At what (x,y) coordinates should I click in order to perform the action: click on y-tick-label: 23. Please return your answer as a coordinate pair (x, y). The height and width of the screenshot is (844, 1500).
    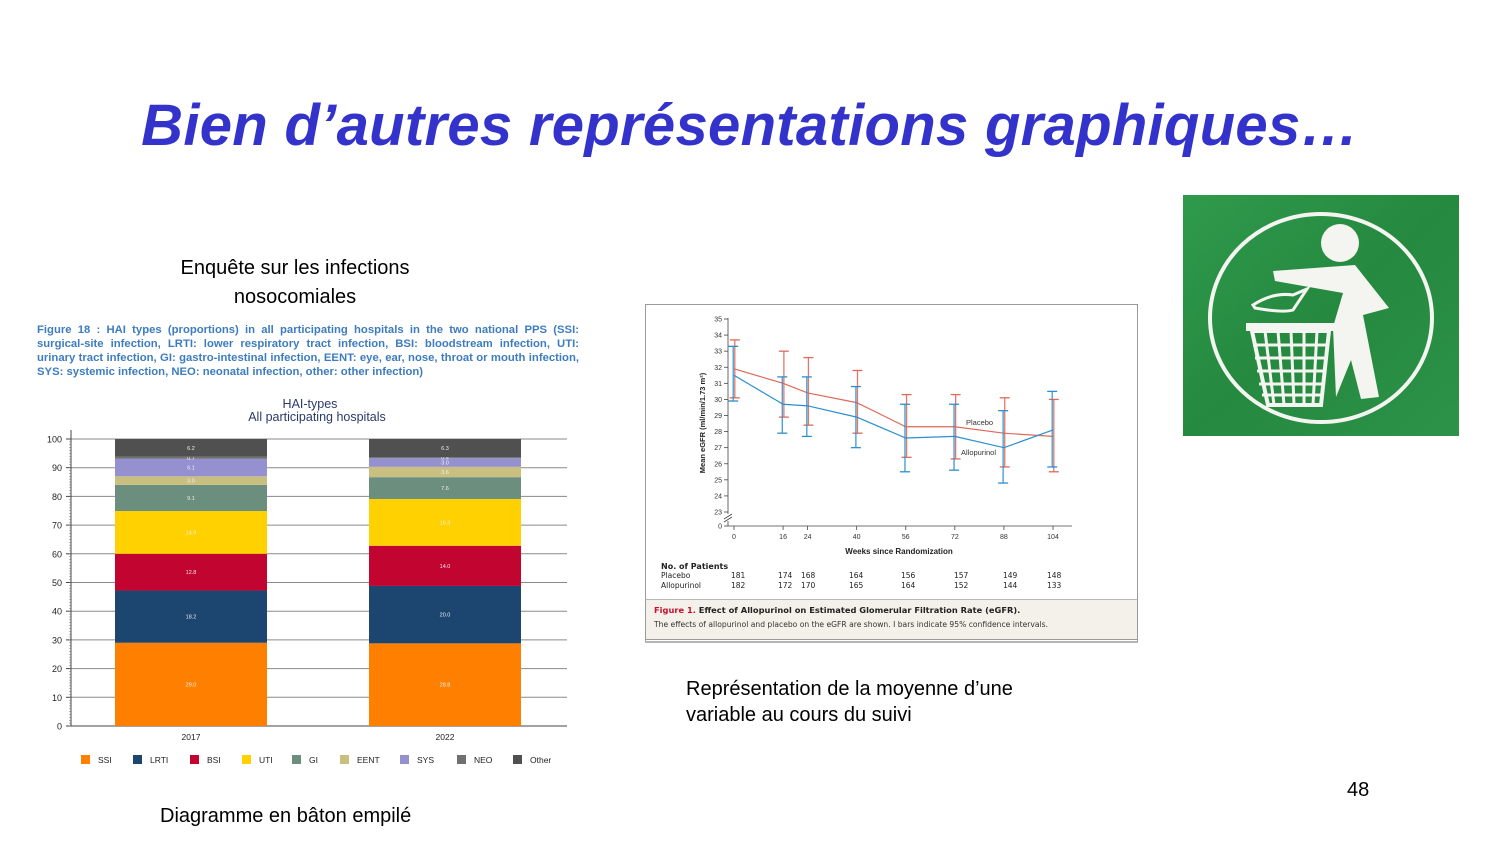
    Looking at the image, I should click on (718, 513).